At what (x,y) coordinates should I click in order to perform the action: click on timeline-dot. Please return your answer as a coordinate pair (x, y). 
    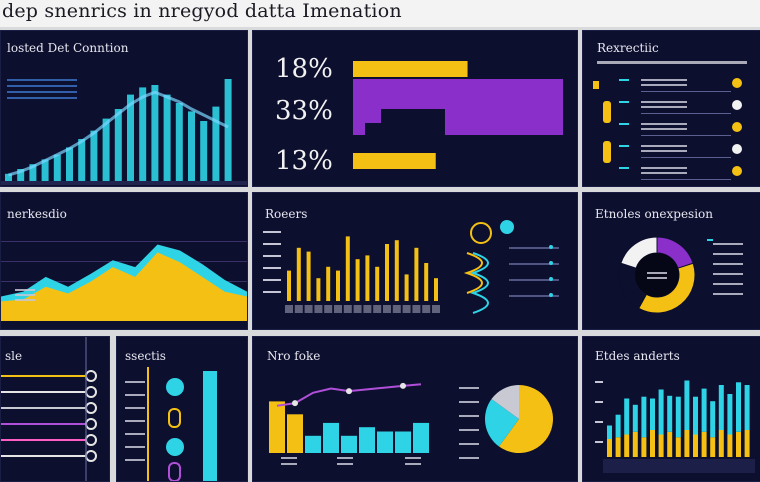
    Looking at the image, I should click on (737, 171).